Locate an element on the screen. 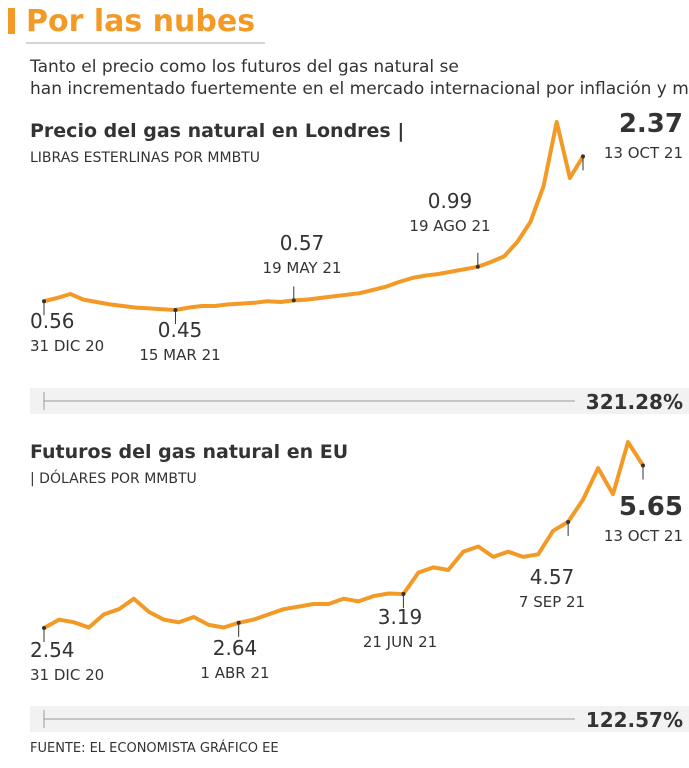 This screenshot has height=768, width=689. value-label: 4.57 is located at coordinates (552, 577).